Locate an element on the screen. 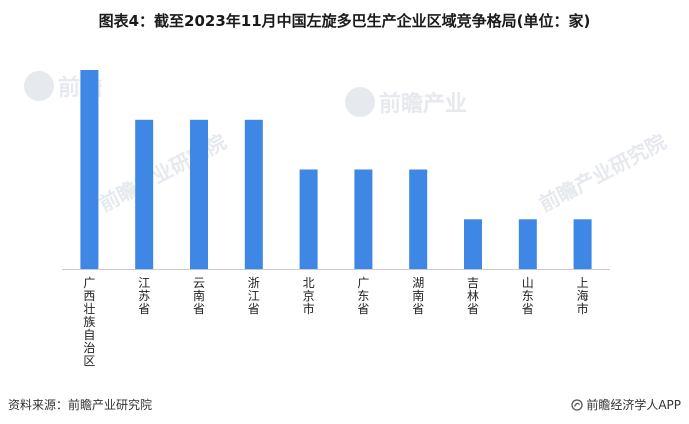 This screenshot has height=424, width=689. x-tick-label-char: 壮 is located at coordinates (89, 309).